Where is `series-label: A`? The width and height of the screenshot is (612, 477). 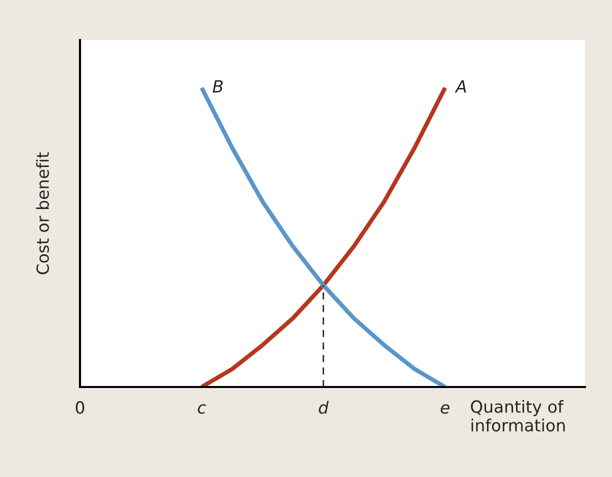
series-label: A is located at coordinates (460, 86).